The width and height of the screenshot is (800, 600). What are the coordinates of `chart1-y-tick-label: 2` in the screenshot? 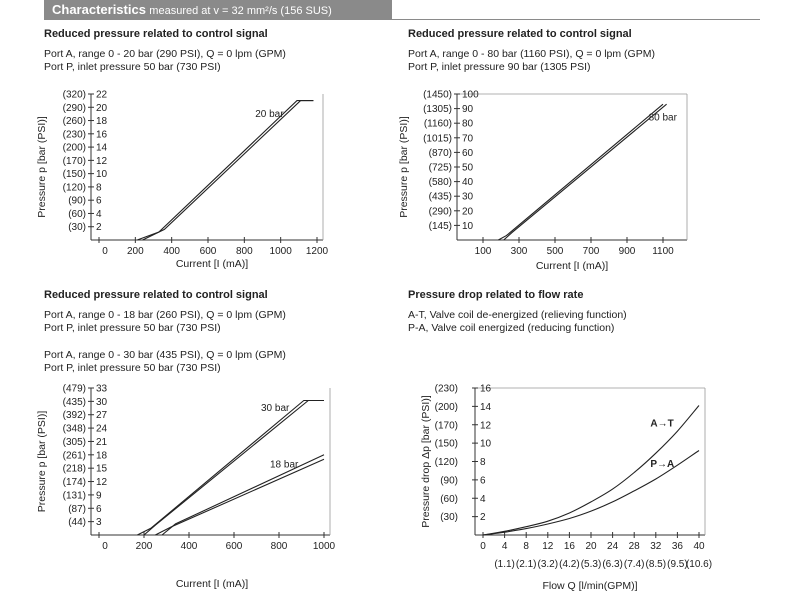 It's located at (99, 227).